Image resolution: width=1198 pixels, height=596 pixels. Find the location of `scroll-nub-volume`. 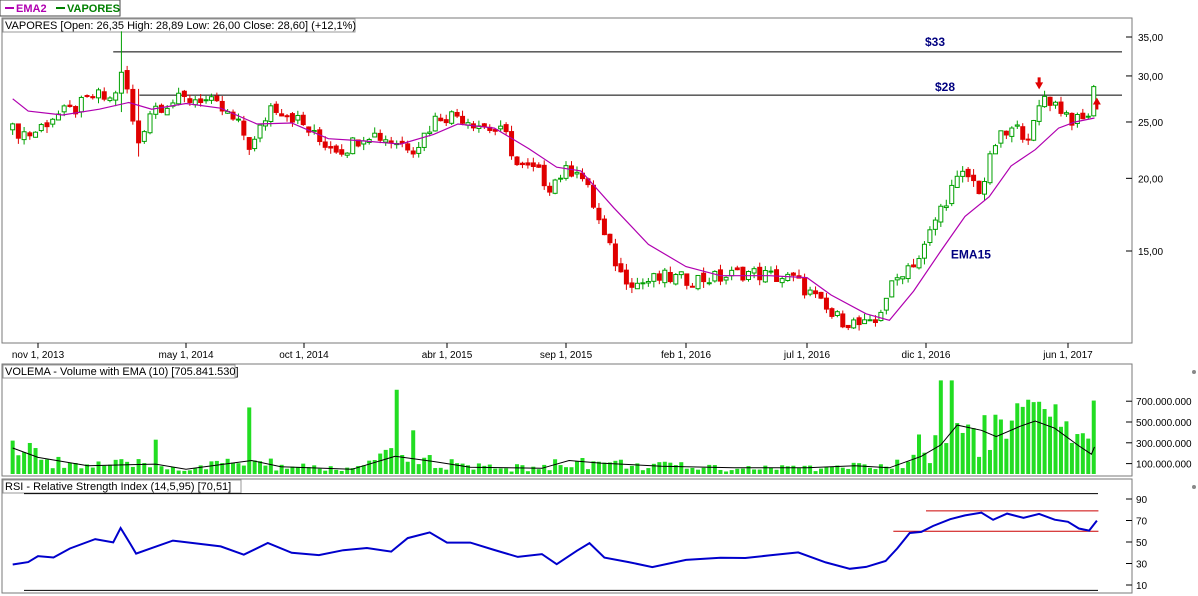

scroll-nub-volume is located at coordinates (1194, 372).